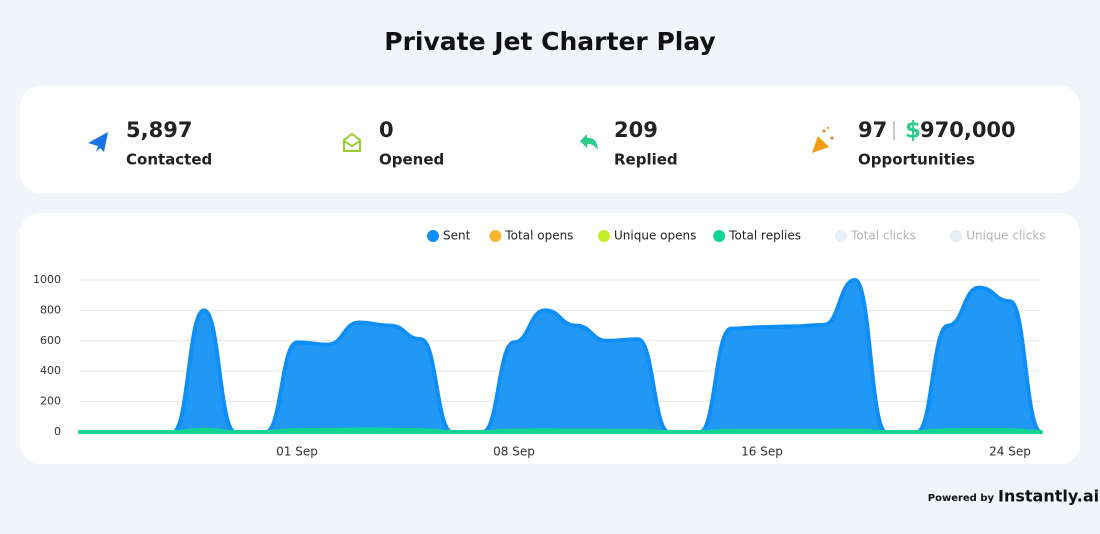 This screenshot has width=1100, height=534. What do you see at coordinates (913, 131) in the screenshot?
I see `stat-currency: $` at bounding box center [913, 131].